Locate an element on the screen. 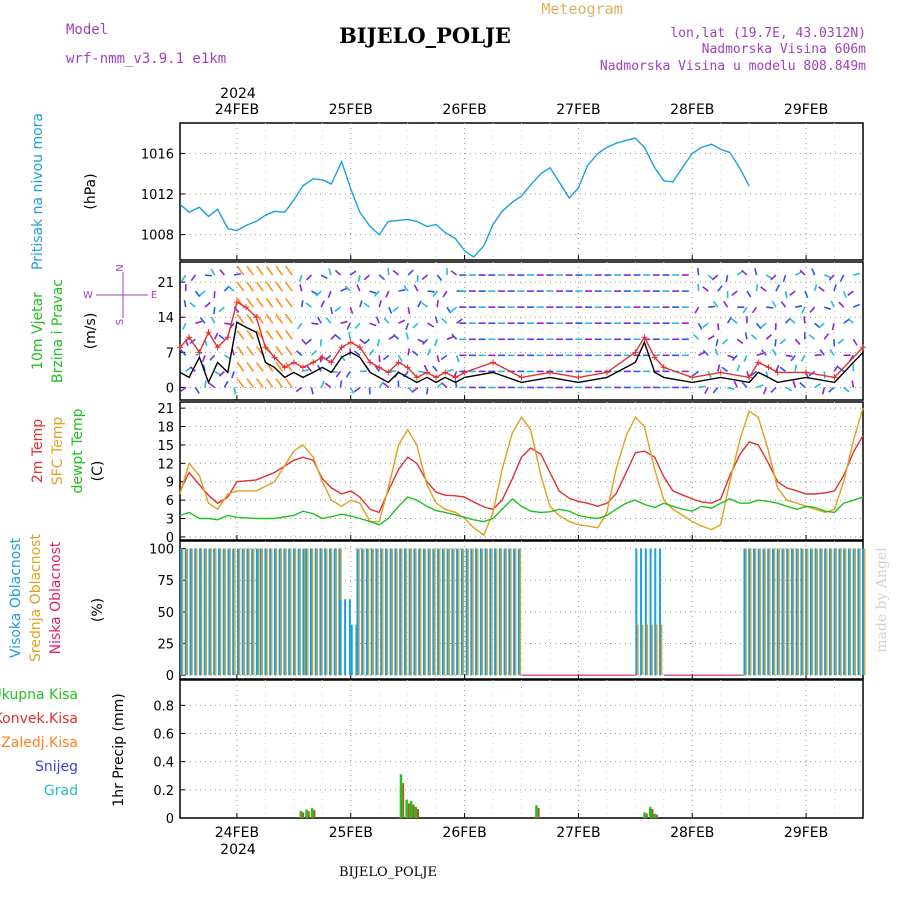 Image resolution: width=900 pixels, height=900 pixels. y-tick-label: 1016 is located at coordinates (157, 154).